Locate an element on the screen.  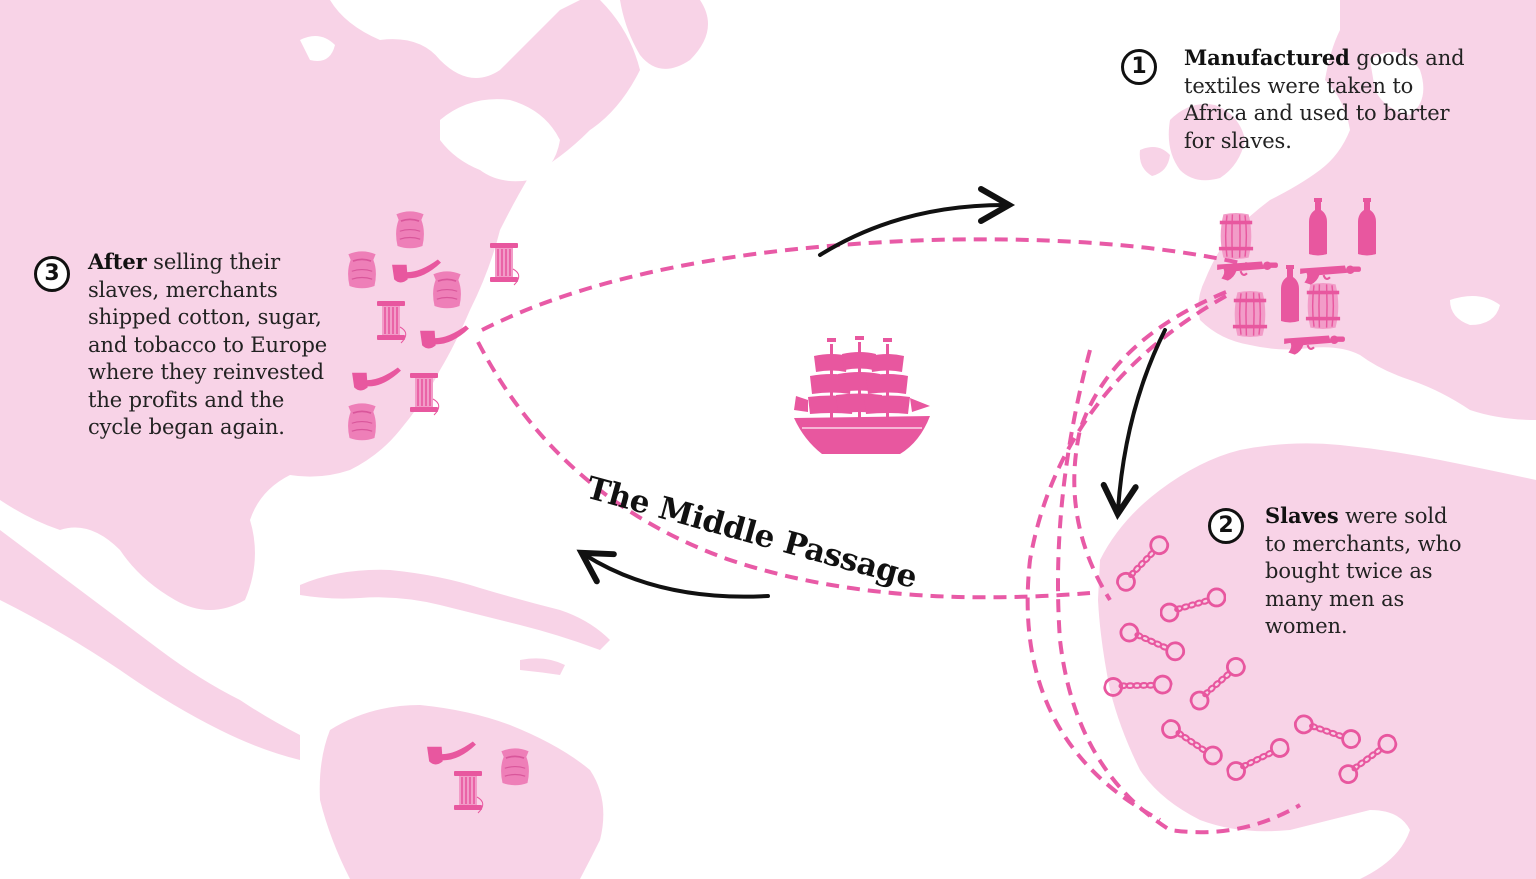
step-3-bold: After is located at coordinates (117, 261).